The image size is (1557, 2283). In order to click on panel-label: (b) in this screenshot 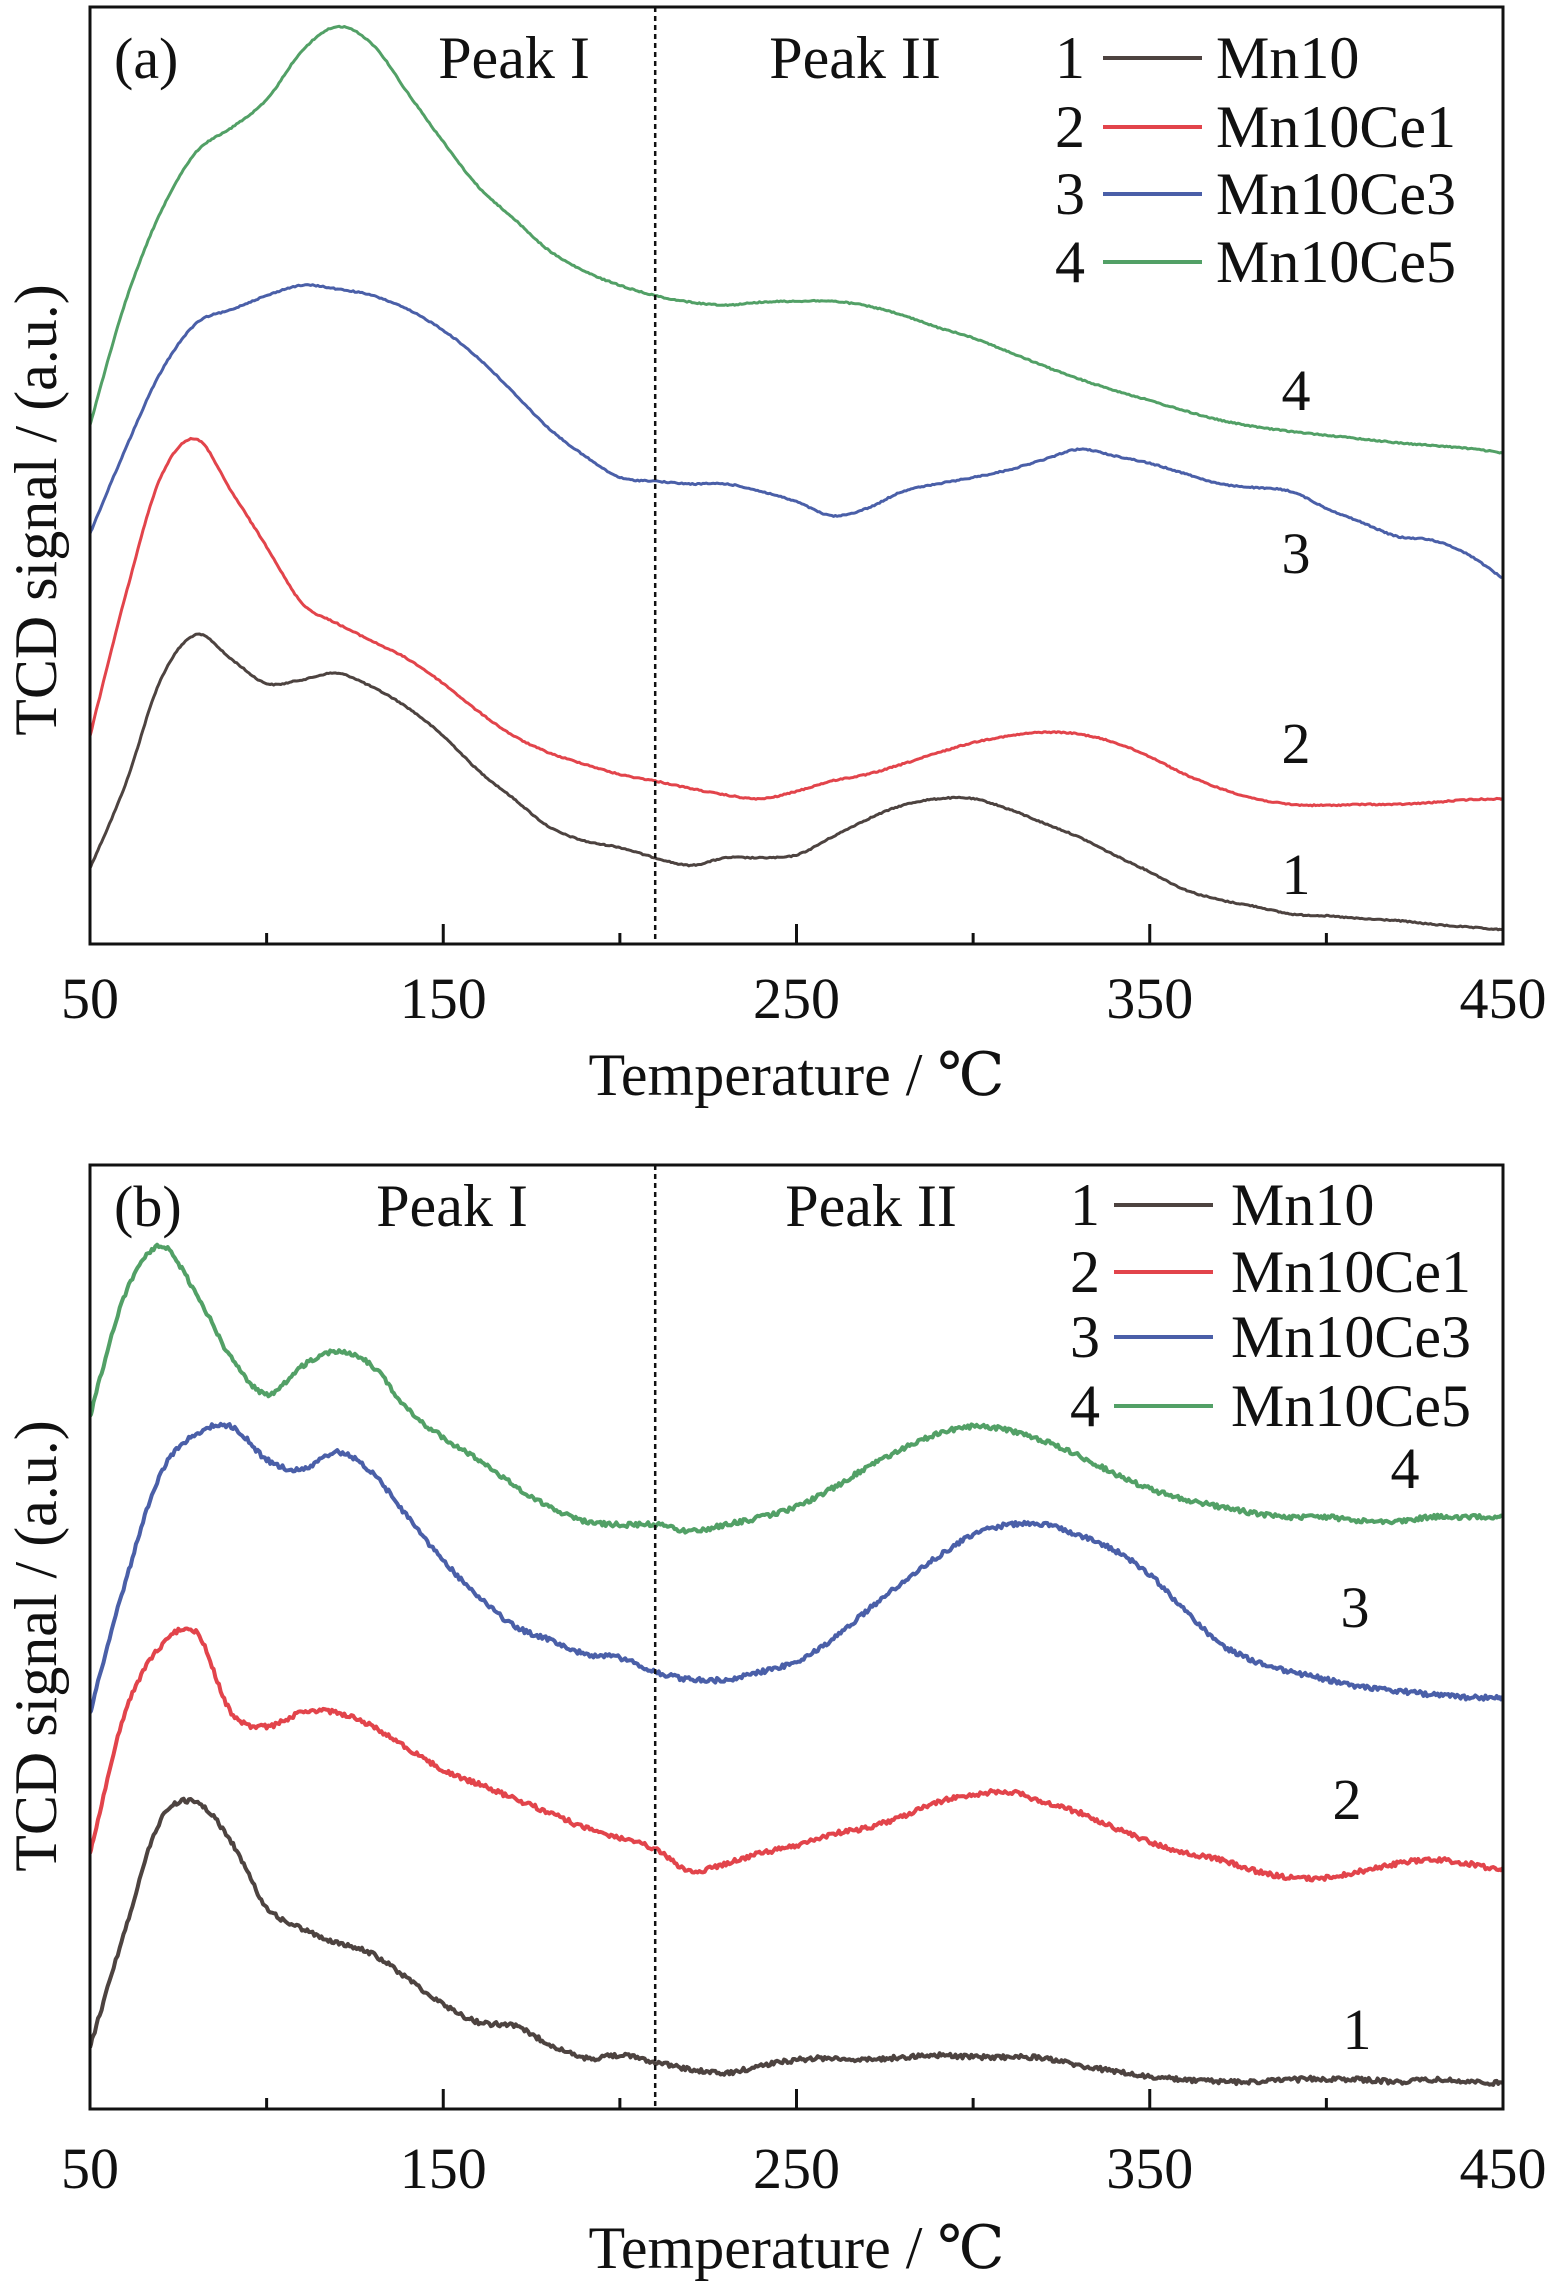, I will do `click(148, 1206)`.